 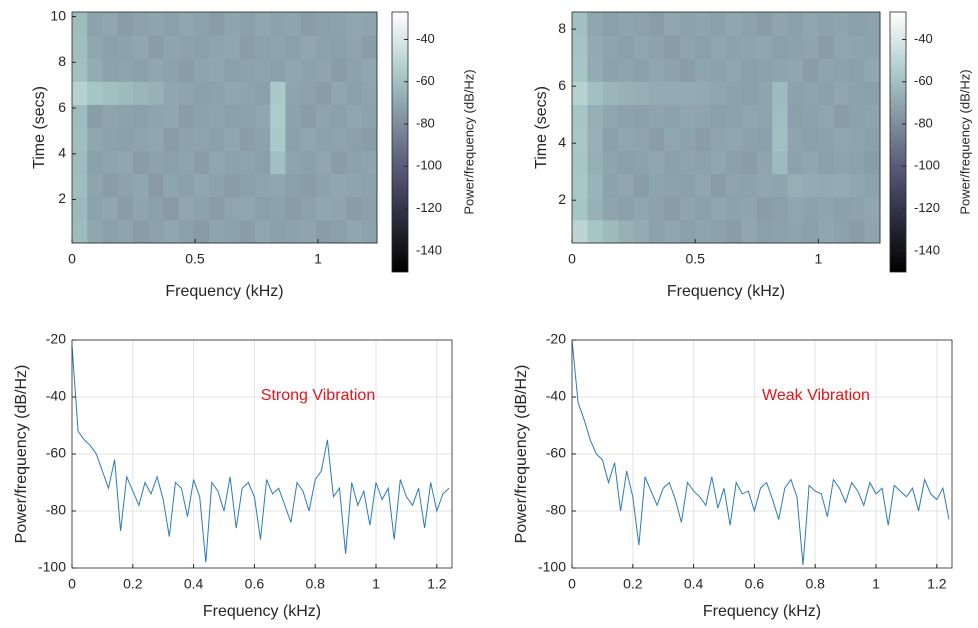 I want to click on annotation: Strong Vibration, so click(x=318, y=395).